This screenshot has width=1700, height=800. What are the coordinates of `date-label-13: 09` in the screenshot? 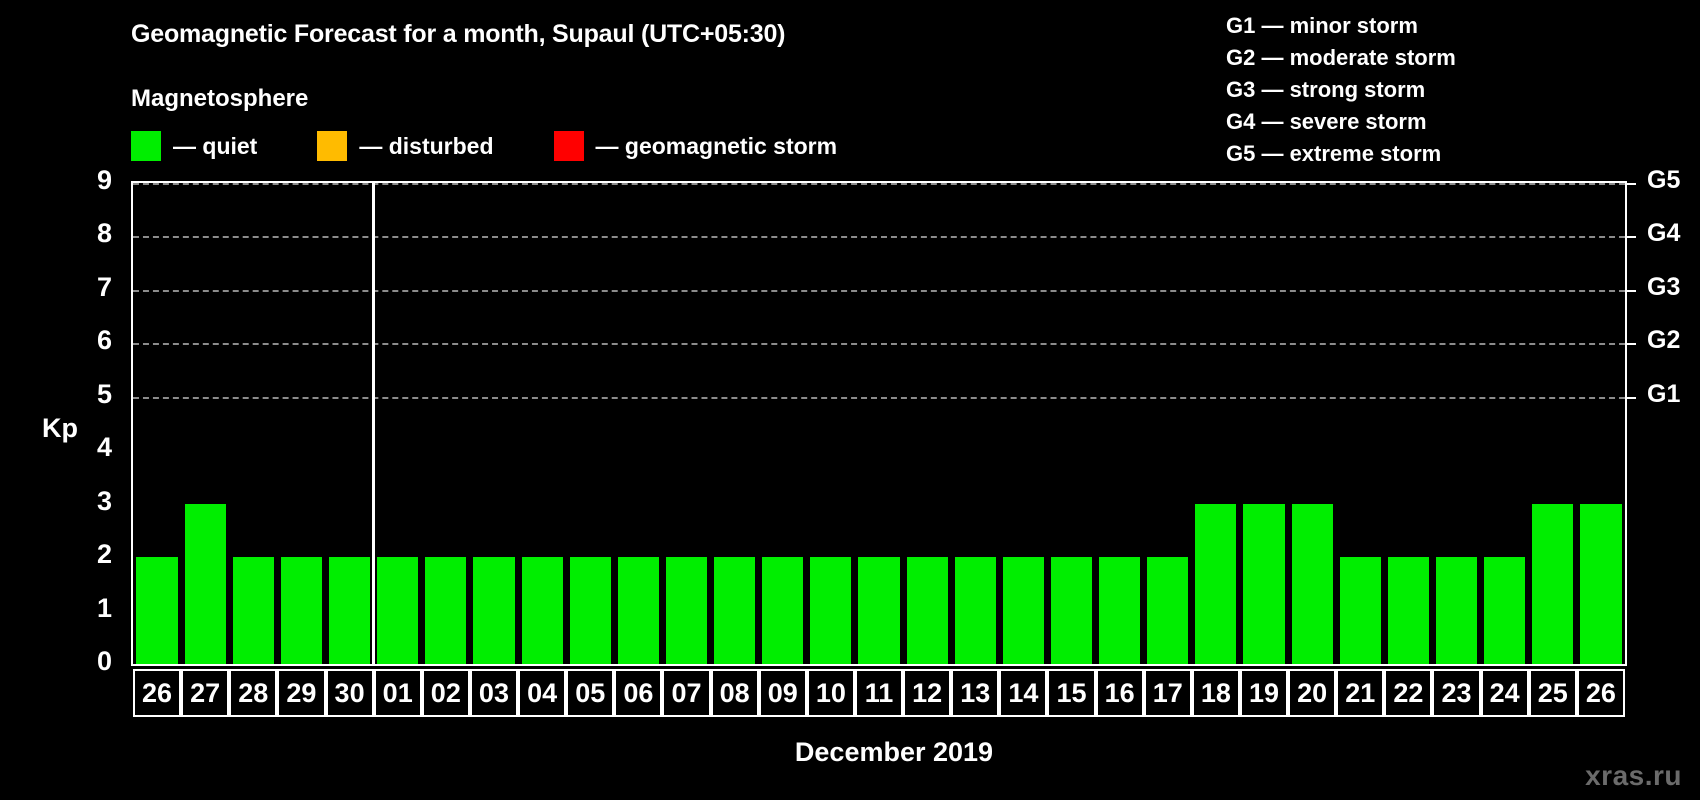 It's located at (782, 693).